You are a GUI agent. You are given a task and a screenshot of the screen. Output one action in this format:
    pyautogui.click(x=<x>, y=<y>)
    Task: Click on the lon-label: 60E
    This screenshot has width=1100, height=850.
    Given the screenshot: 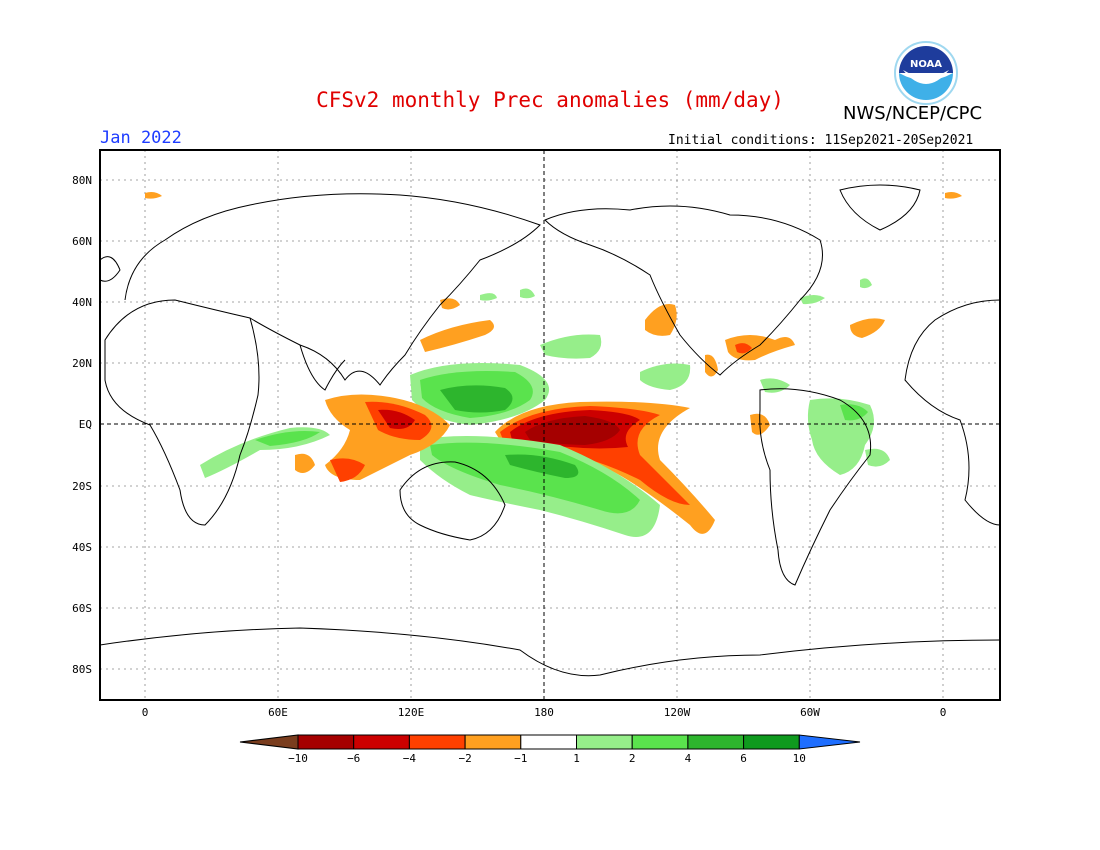 What is the action you would take?
    pyautogui.click(x=278, y=712)
    